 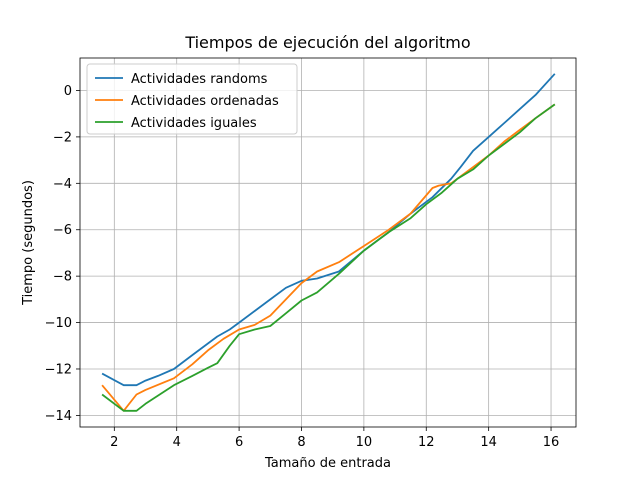 I want to click on legend-label-1: Actividades randoms, so click(x=199, y=79).